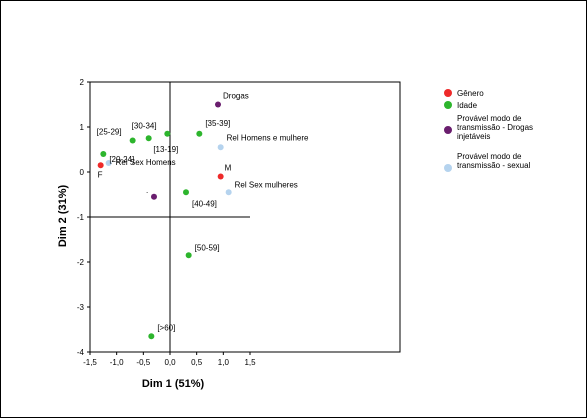 The width and height of the screenshot is (587, 418). I want to click on x-tick-label: 1,5, so click(250, 362).